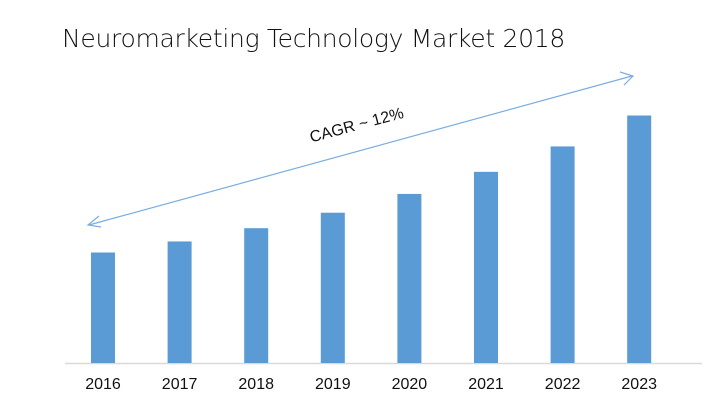 The height and width of the screenshot is (405, 720). Describe the element at coordinates (313, 38) in the screenshot. I see `chart-title: Neuromarketing Technology Market 2018` at that location.